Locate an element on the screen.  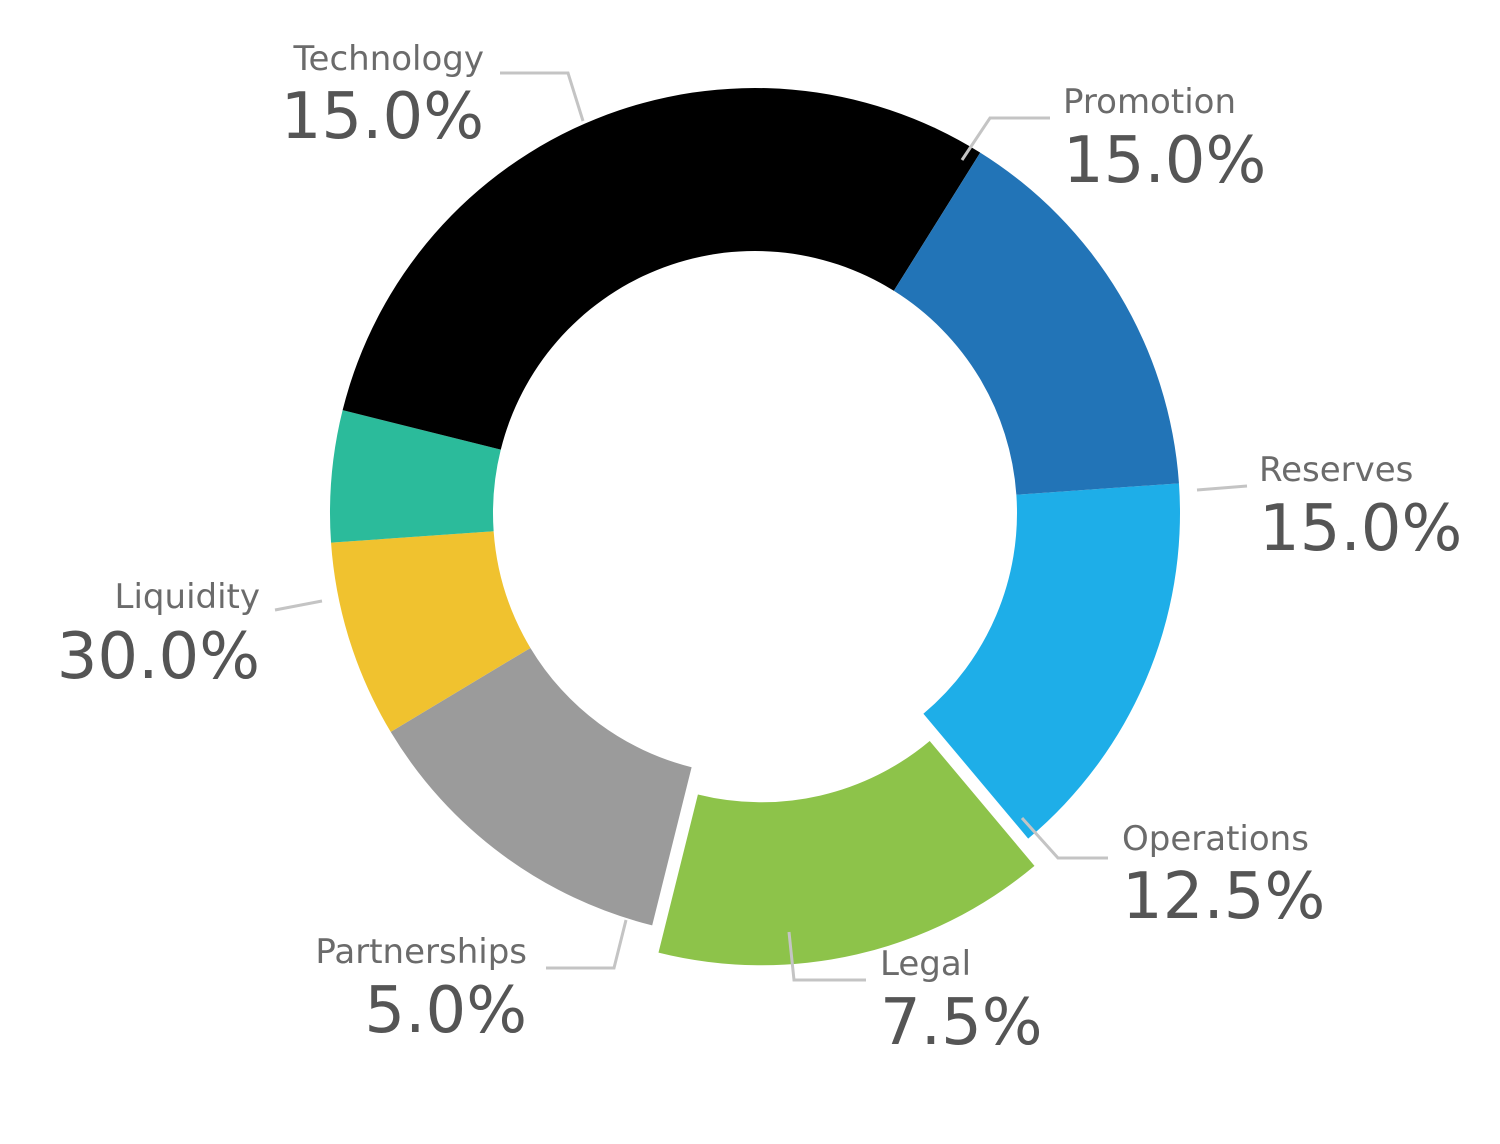
leader-line-technology is located at coordinates (542, 96).